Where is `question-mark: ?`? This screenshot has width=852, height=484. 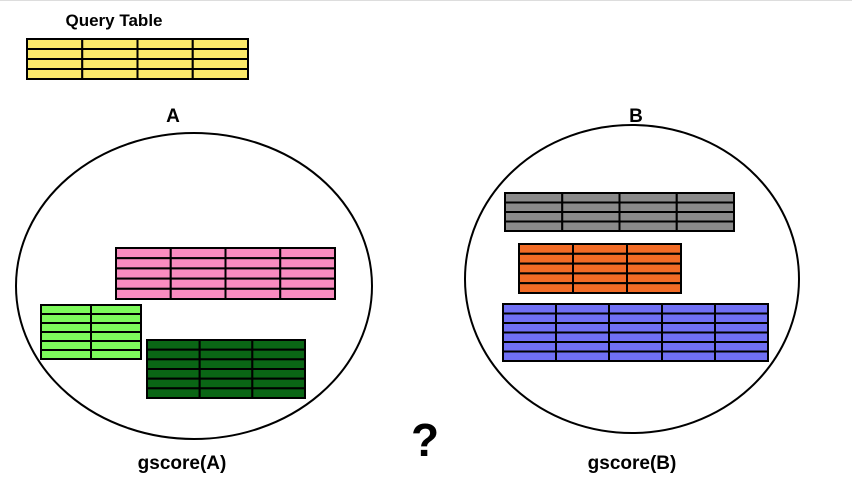
question-mark: ? is located at coordinates (425, 440).